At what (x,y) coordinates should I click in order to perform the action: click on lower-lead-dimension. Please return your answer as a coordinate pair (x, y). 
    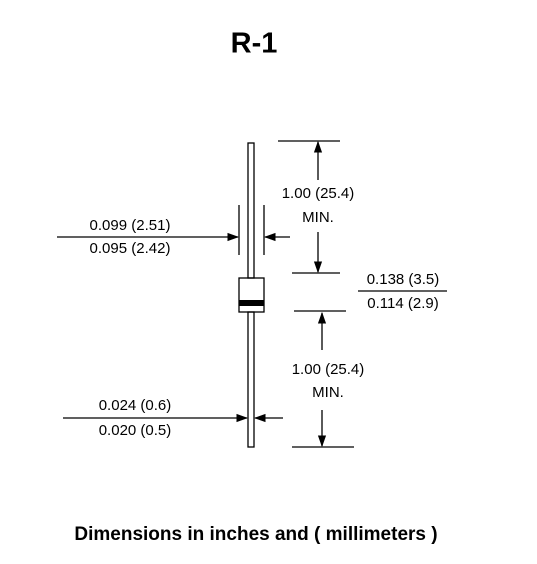
    Looking at the image, I should click on (323, 379).